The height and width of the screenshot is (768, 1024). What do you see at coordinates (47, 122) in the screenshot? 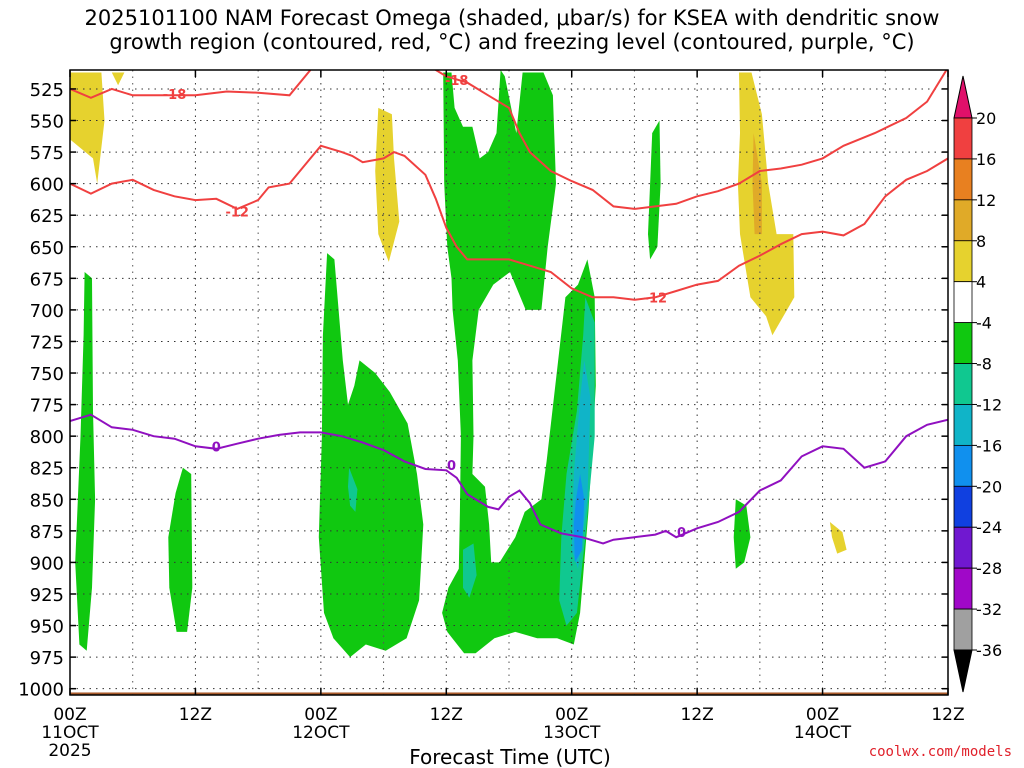
I see `y-tick-label: 550` at bounding box center [47, 122].